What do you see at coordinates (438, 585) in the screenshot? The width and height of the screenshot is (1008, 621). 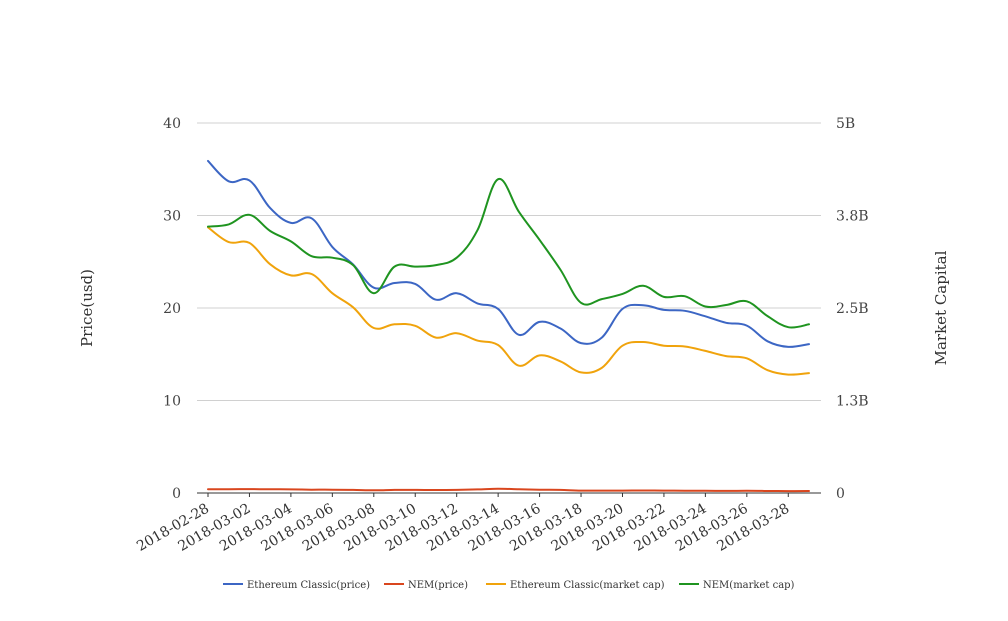 I see `legend-label: NEM(price)` at bounding box center [438, 585].